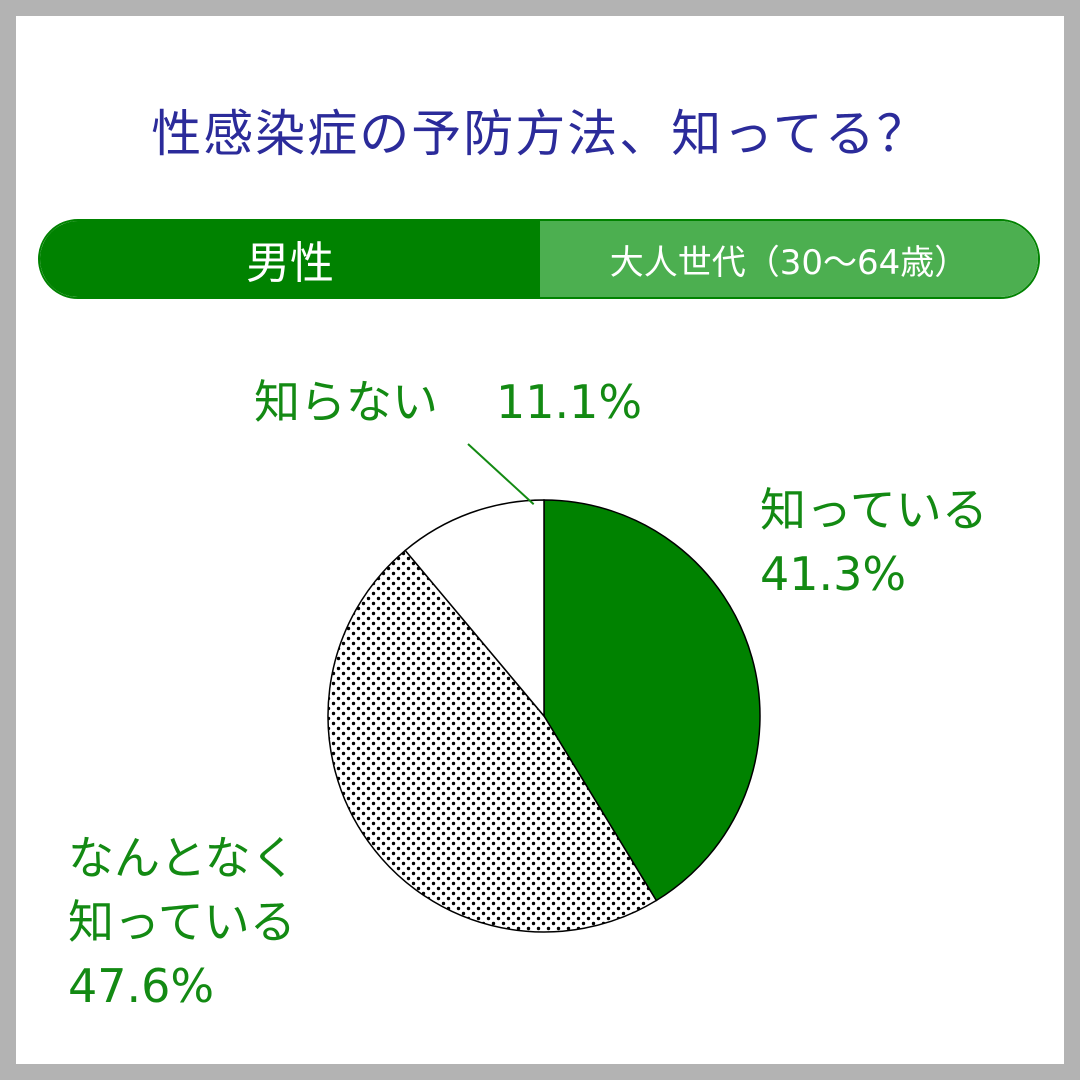 Image resolution: width=1080 pixels, height=1080 pixels. I want to click on label-somewhat-line1: なんとなく, so click(182, 858).